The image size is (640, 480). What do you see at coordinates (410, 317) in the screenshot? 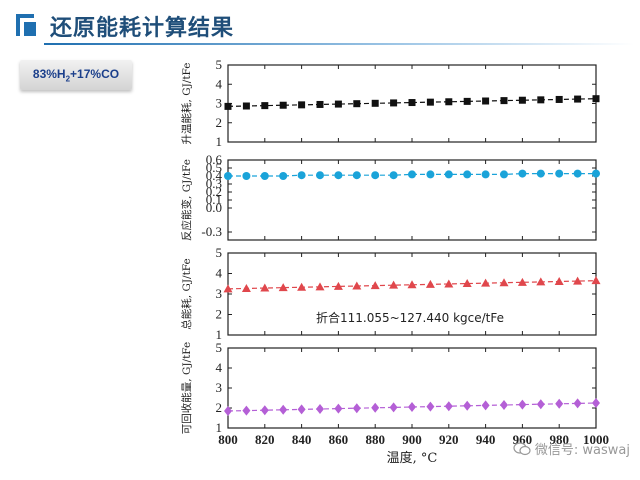
I see `chart-annotation: 折合111.055~127.440 kgce/tFe` at bounding box center [410, 317].